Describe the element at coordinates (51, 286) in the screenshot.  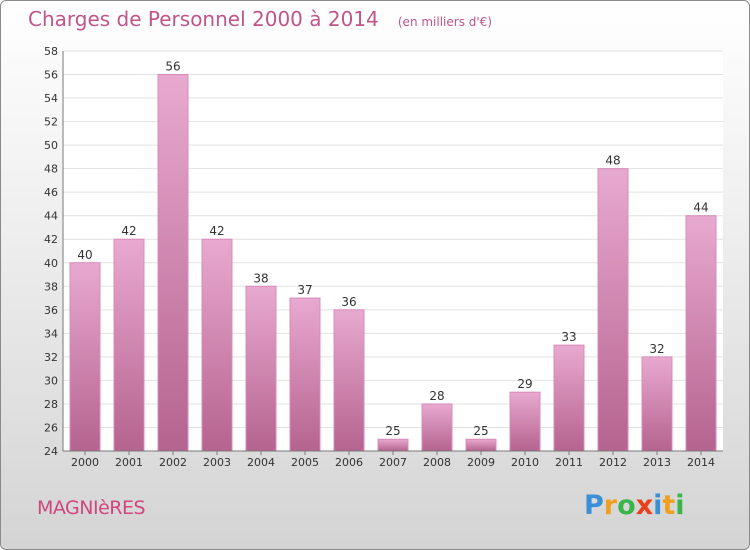
I see `y-tick-label: 38` at that location.